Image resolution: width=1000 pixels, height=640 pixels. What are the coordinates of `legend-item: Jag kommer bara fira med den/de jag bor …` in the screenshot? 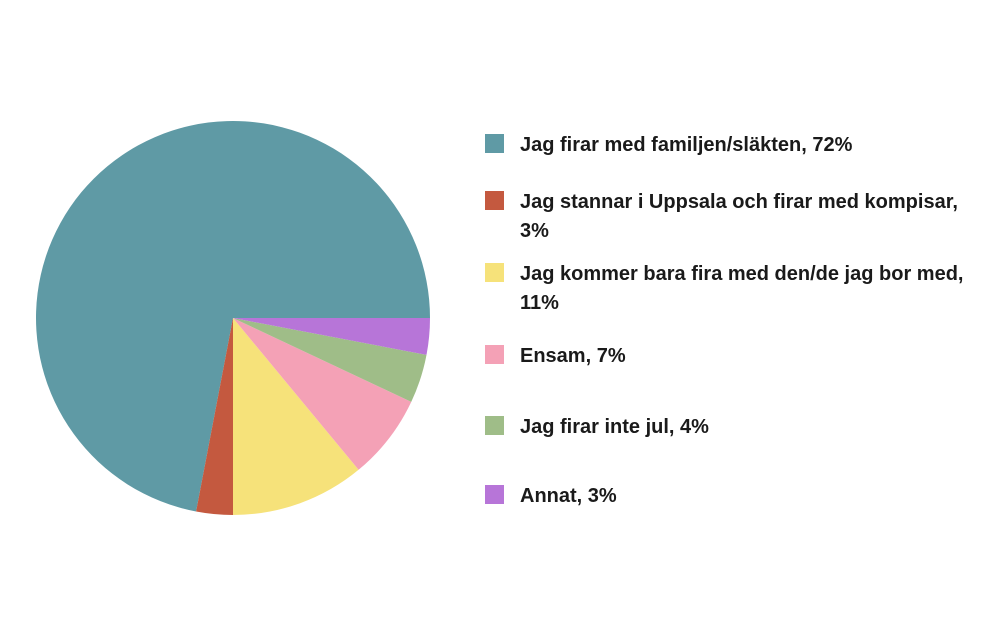 It's located at (730, 289).